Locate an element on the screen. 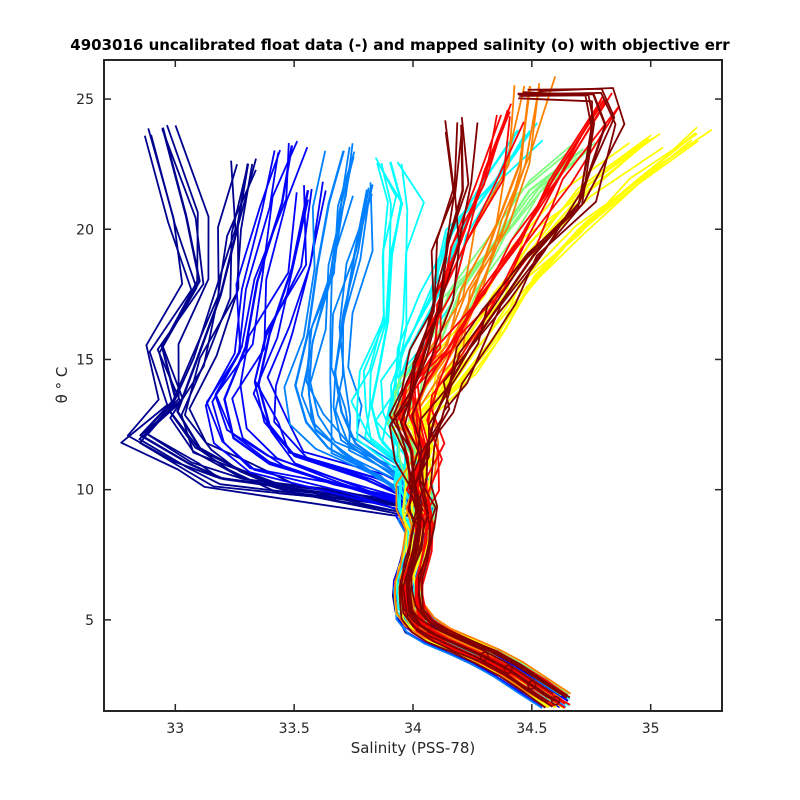  x-tick-label: 34 is located at coordinates (413, 729).